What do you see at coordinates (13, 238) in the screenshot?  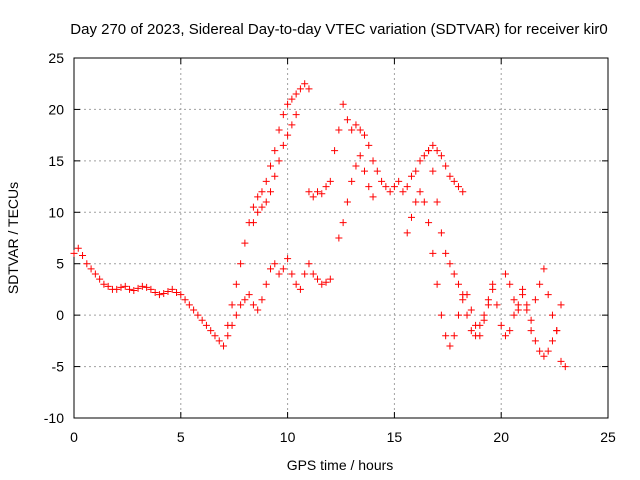 I see `y-axis-label: SDTVAR / TECUs` at bounding box center [13, 238].